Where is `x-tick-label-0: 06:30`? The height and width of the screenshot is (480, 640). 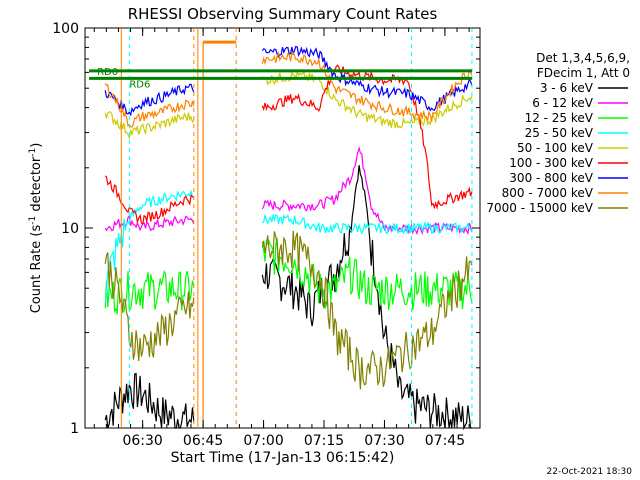
x-tick-label-0: 06:30 is located at coordinates (142, 441).